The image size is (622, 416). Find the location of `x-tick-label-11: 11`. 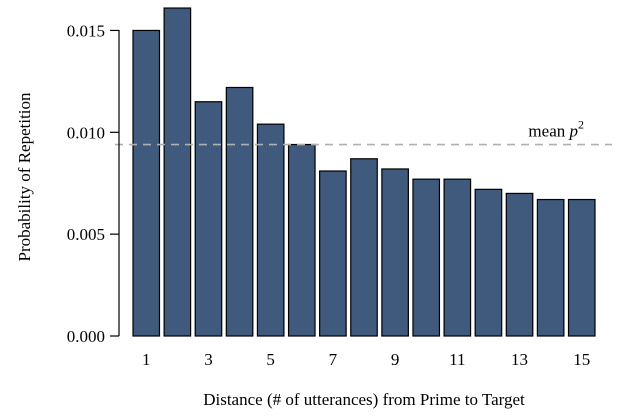

x-tick-label-11: 11 is located at coordinates (457, 359).